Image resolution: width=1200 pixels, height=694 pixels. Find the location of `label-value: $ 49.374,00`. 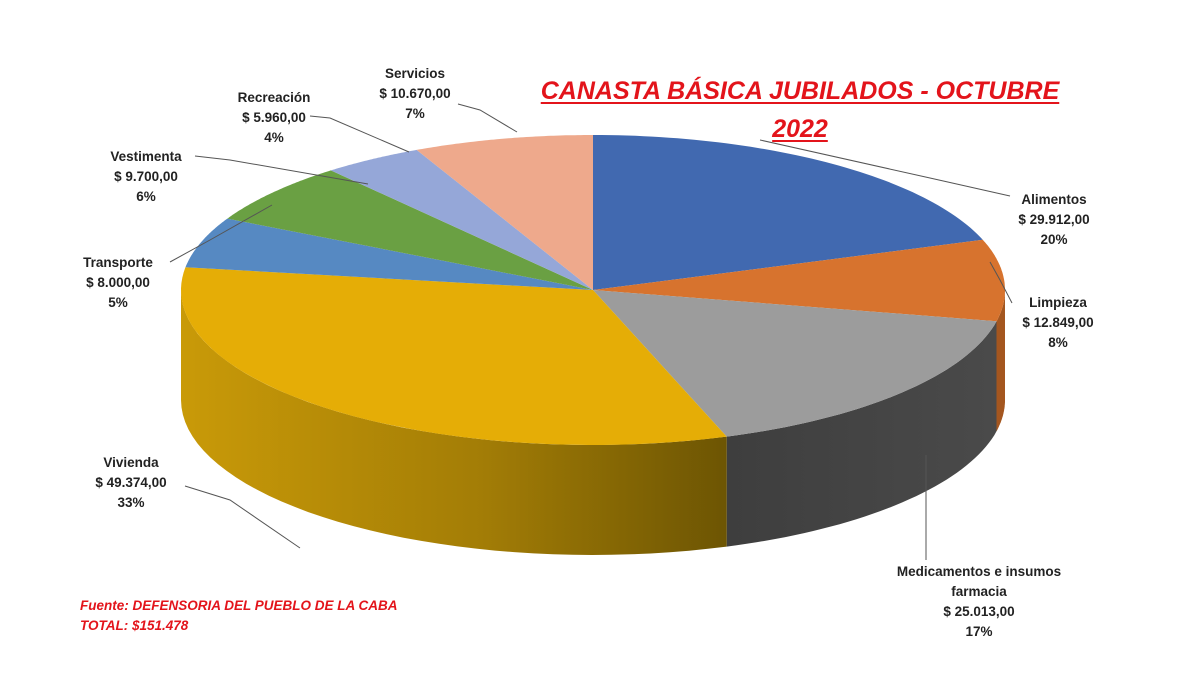

label-value: $ 49.374,00 is located at coordinates (131, 482).